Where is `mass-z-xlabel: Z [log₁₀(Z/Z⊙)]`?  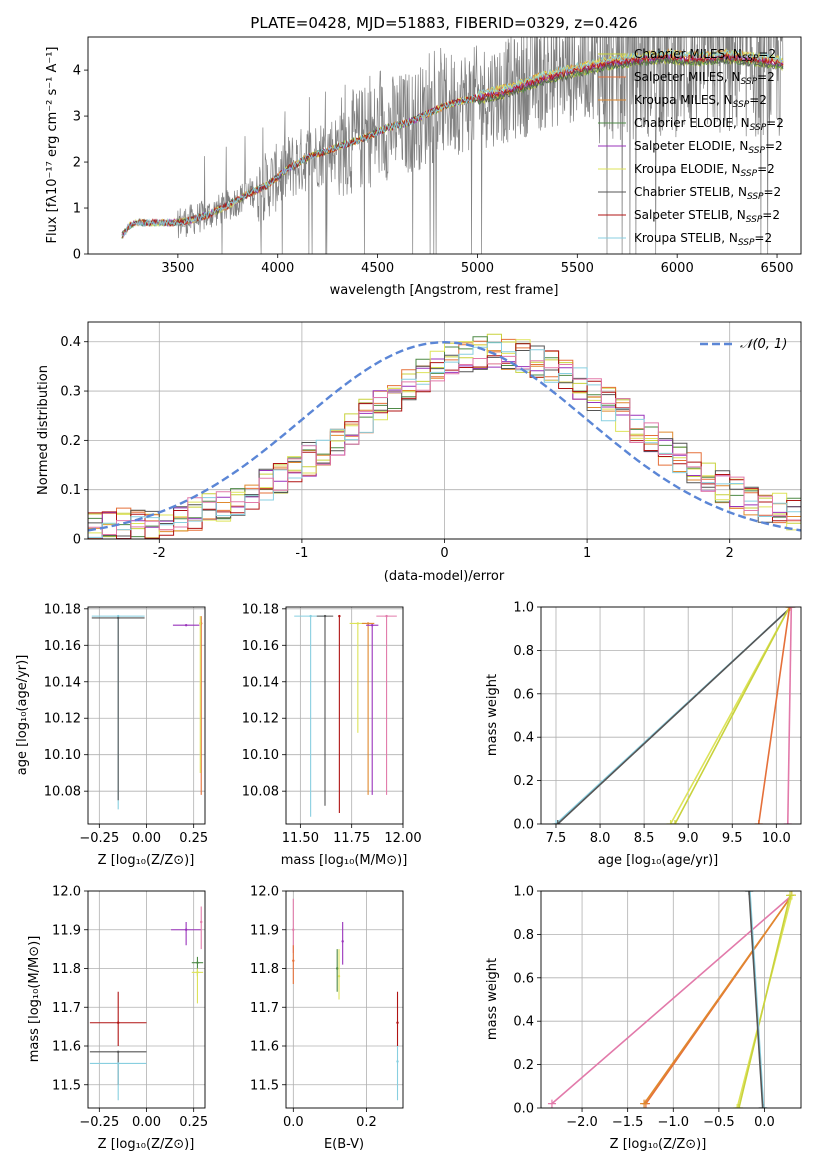
mass-z-xlabel: Z [log₁₀(Z/Z⊙)] is located at coordinates (146, 1144).